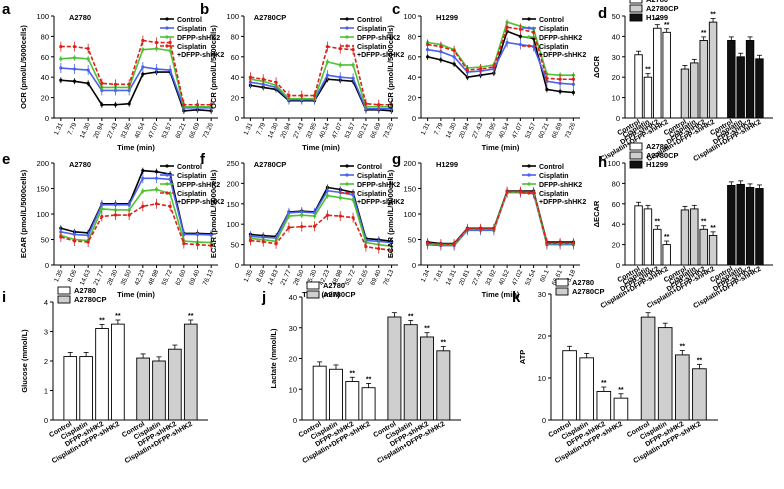 This screenshot has height=489, width=784. Describe the element at coordinates (235, 245) in the screenshot. I see `y-tick-label: 50` at that location.